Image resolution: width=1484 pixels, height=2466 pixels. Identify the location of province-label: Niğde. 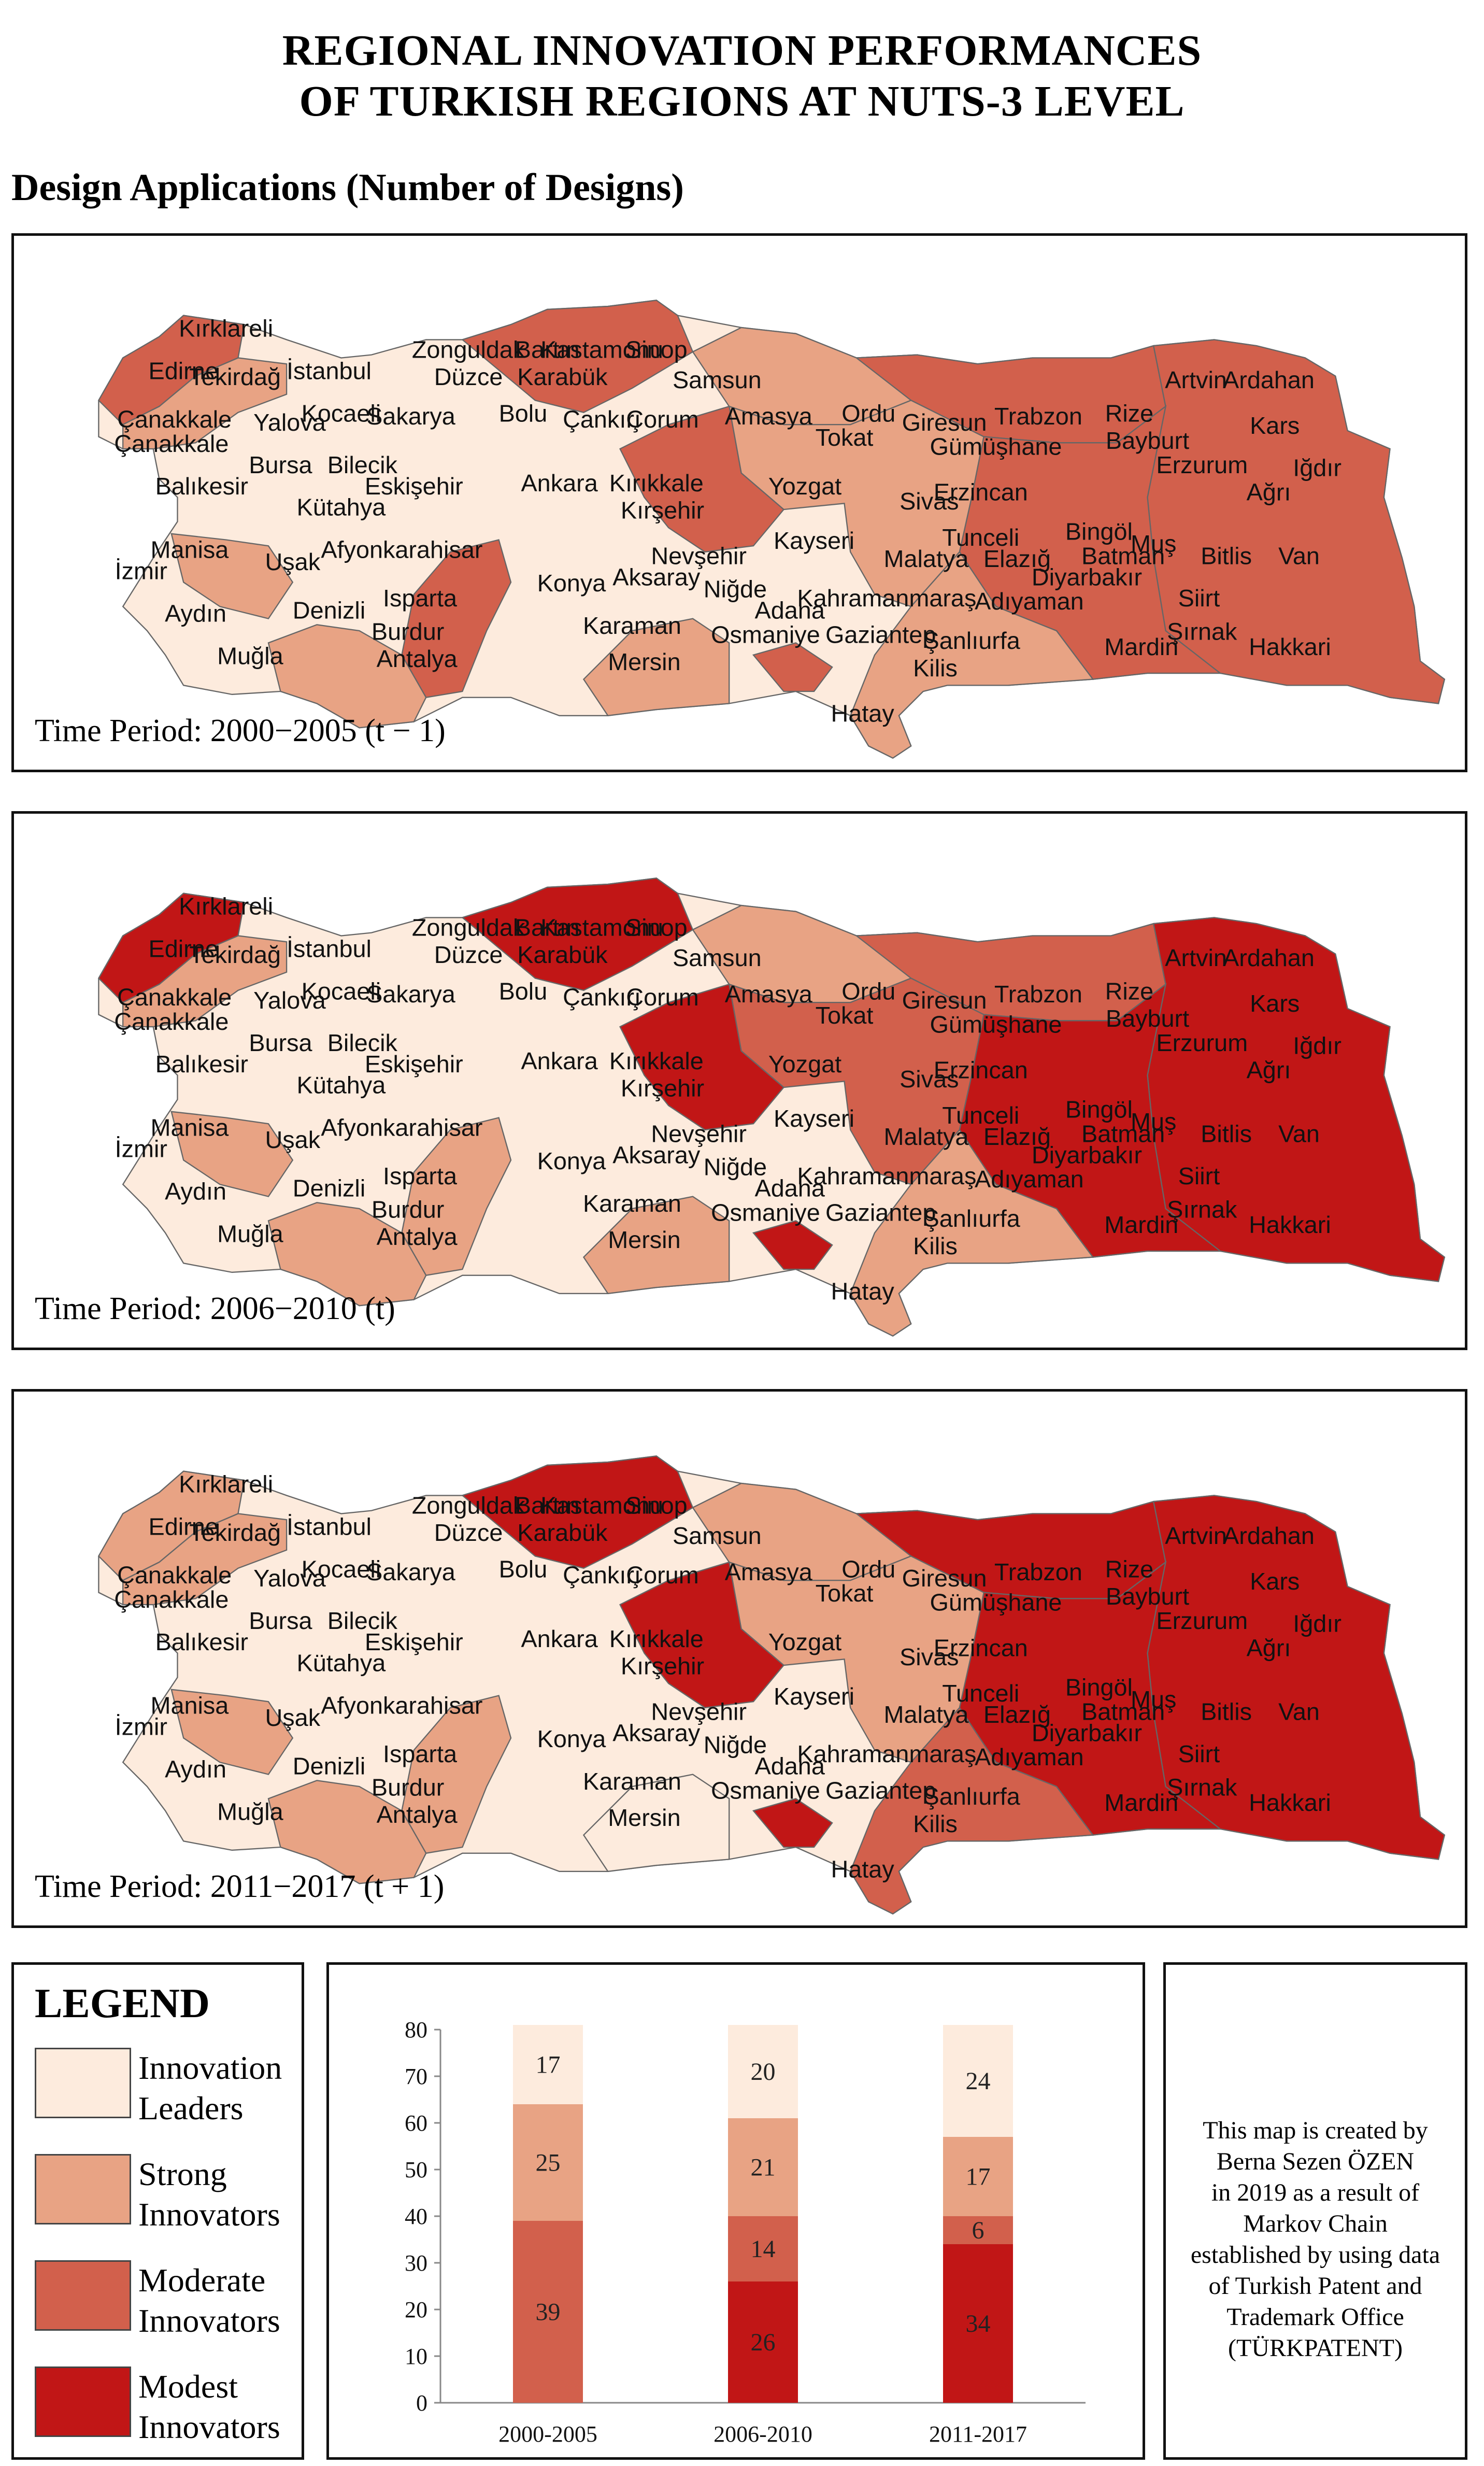
(736, 589).